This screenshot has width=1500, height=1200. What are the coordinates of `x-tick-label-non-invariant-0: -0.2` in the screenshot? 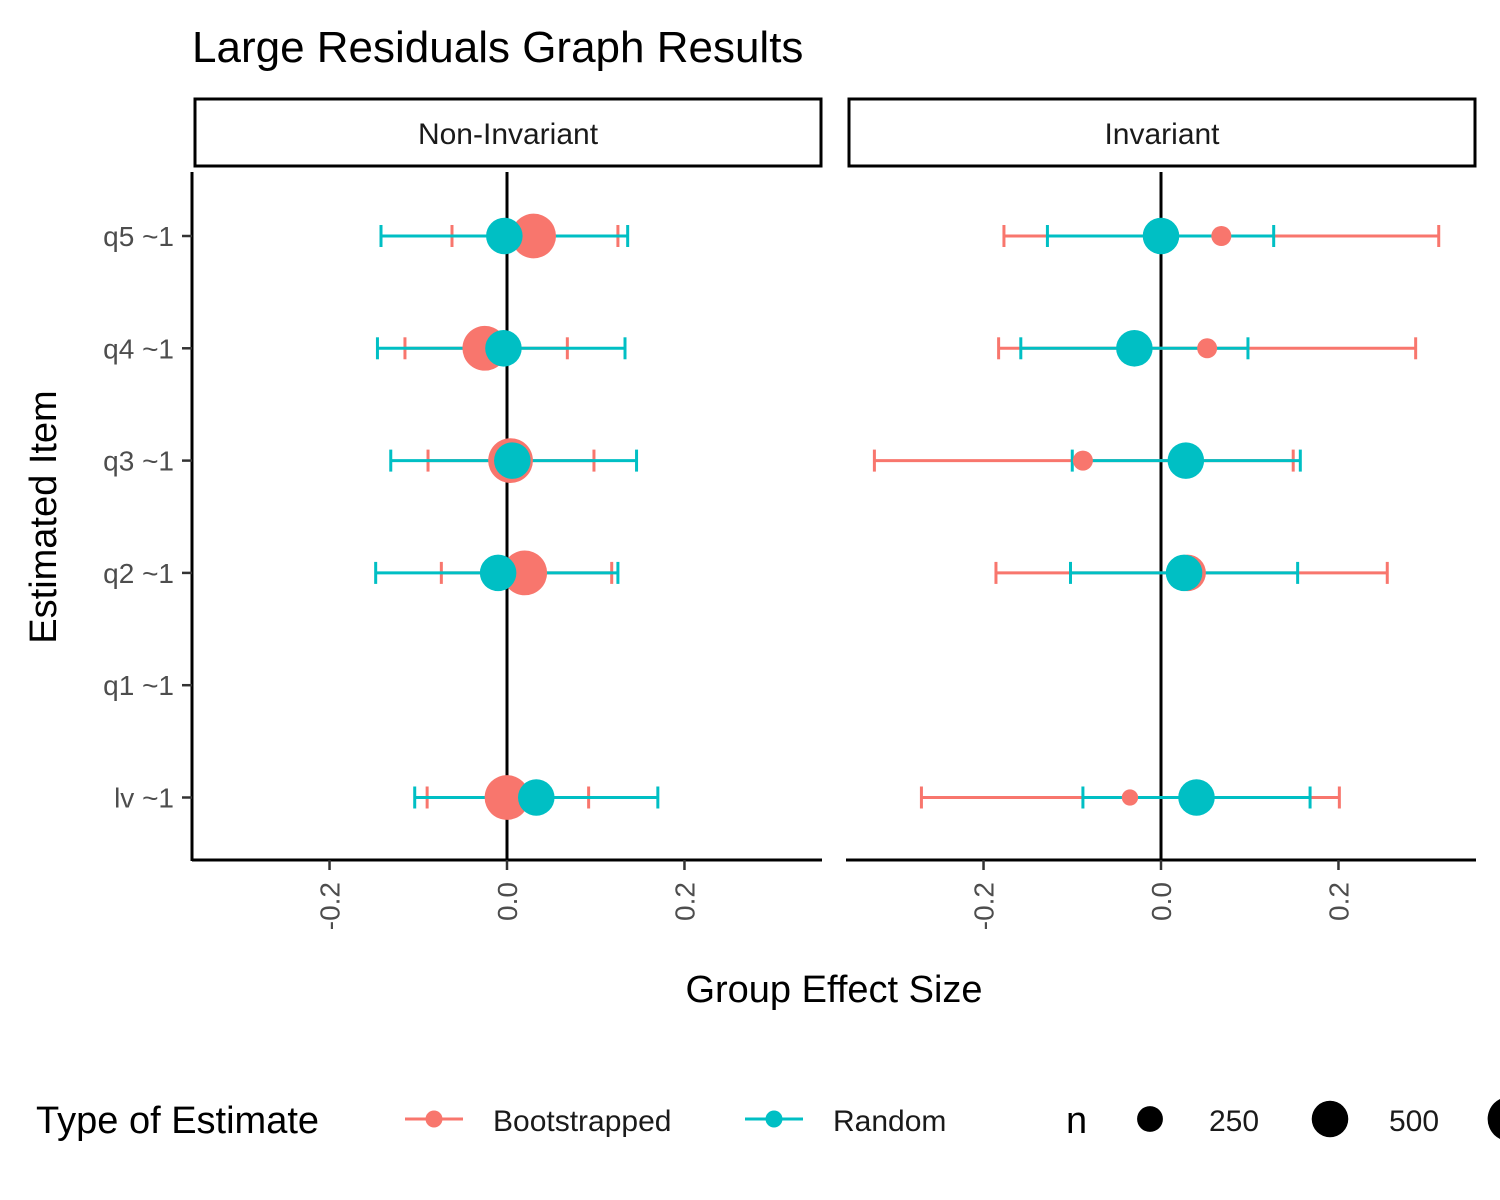 It's located at (330, 906).